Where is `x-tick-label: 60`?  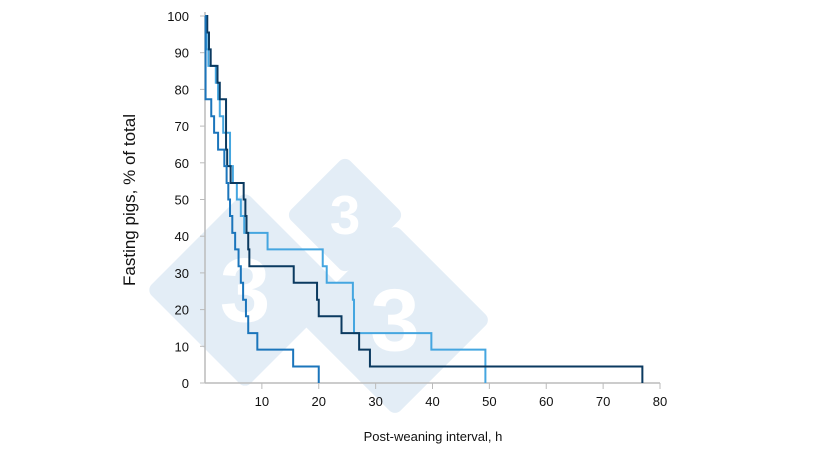 x-tick-label: 60 is located at coordinates (546, 401).